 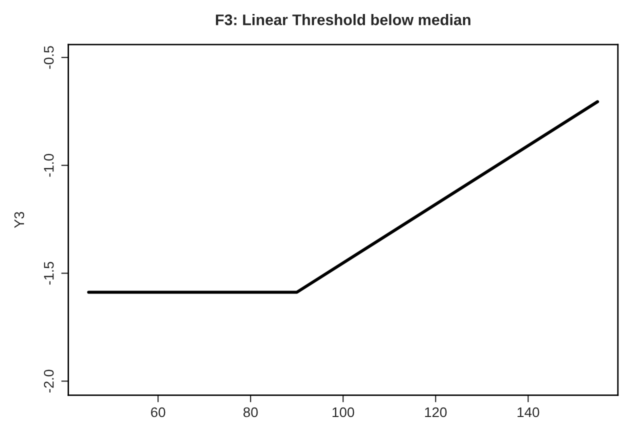 What do you see at coordinates (49, 165) in the screenshot?
I see `y-tick-label: -1.0` at bounding box center [49, 165].